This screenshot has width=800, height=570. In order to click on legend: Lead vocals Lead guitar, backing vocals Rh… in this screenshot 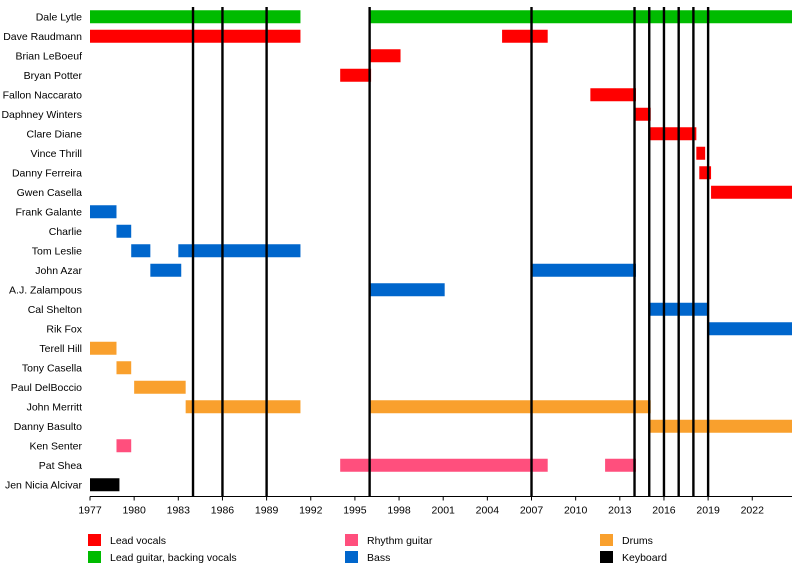, I will do `click(377, 549)`.